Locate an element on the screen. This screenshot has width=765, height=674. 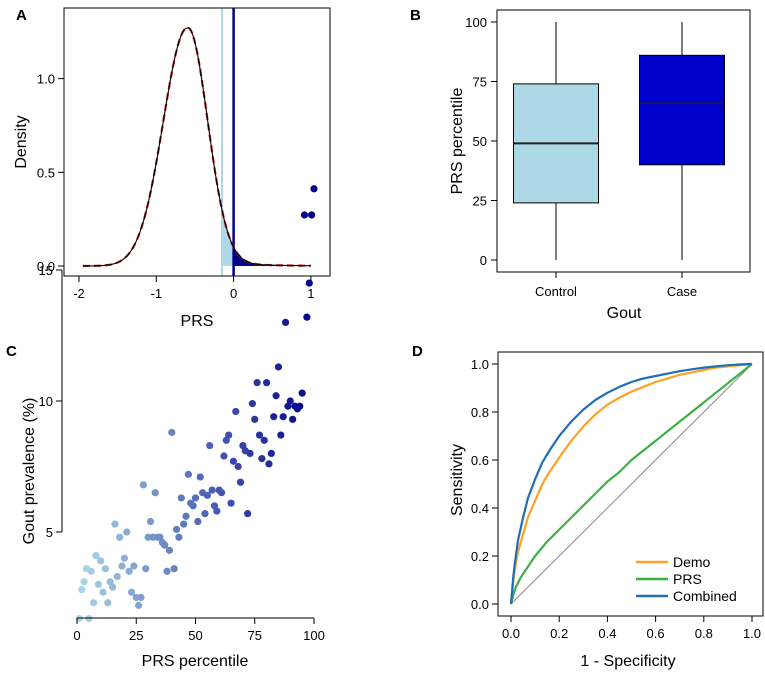
density-x-tick-label: -2 is located at coordinates (79, 293).